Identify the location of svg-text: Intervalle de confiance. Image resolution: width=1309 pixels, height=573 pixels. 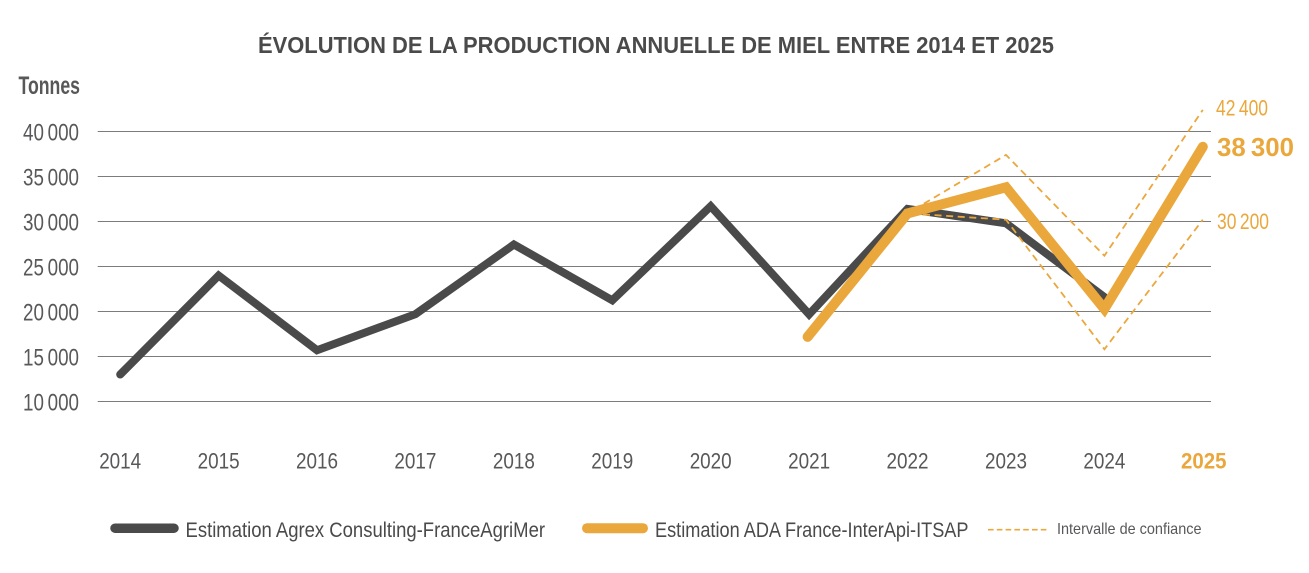
(1129, 529).